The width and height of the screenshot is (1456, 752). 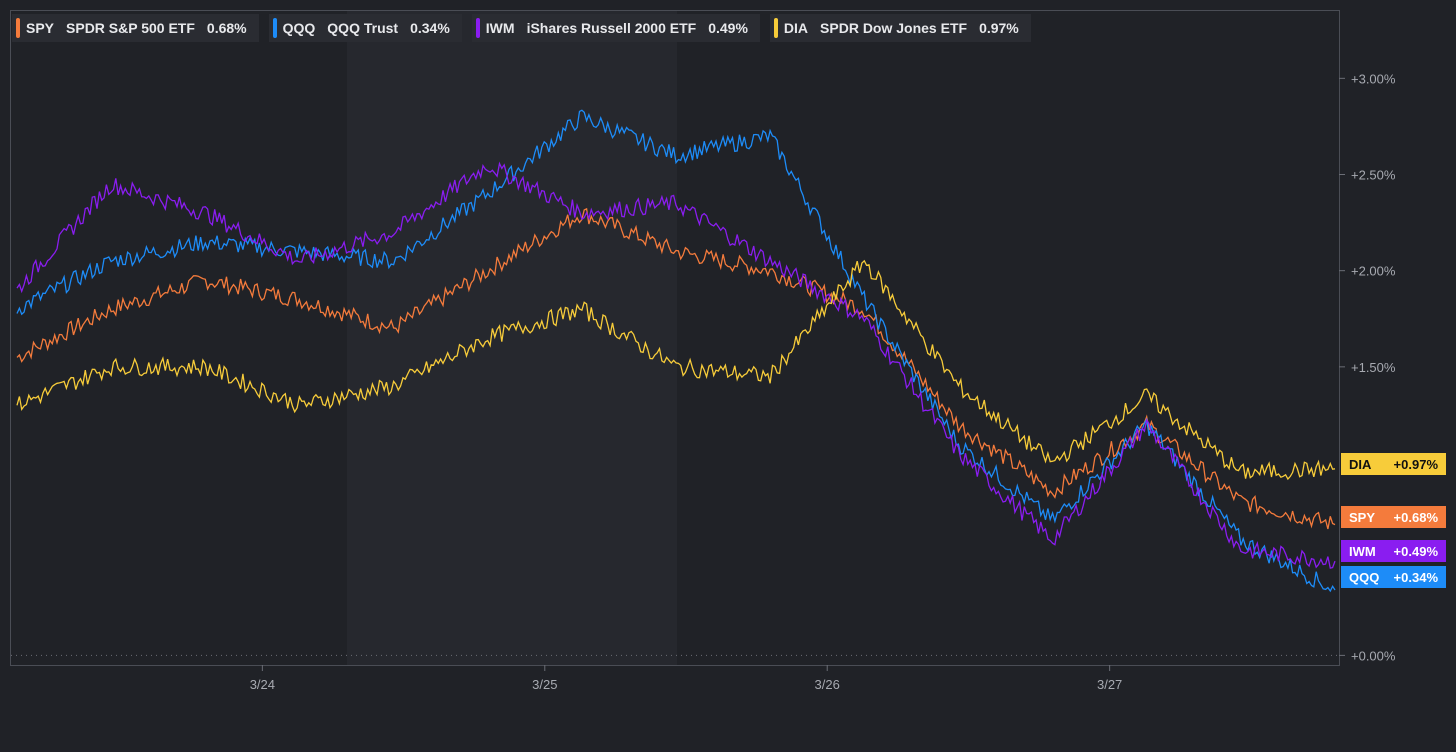 What do you see at coordinates (1364, 577) in the screenshot?
I see `end-label-ticker: QQQ` at bounding box center [1364, 577].